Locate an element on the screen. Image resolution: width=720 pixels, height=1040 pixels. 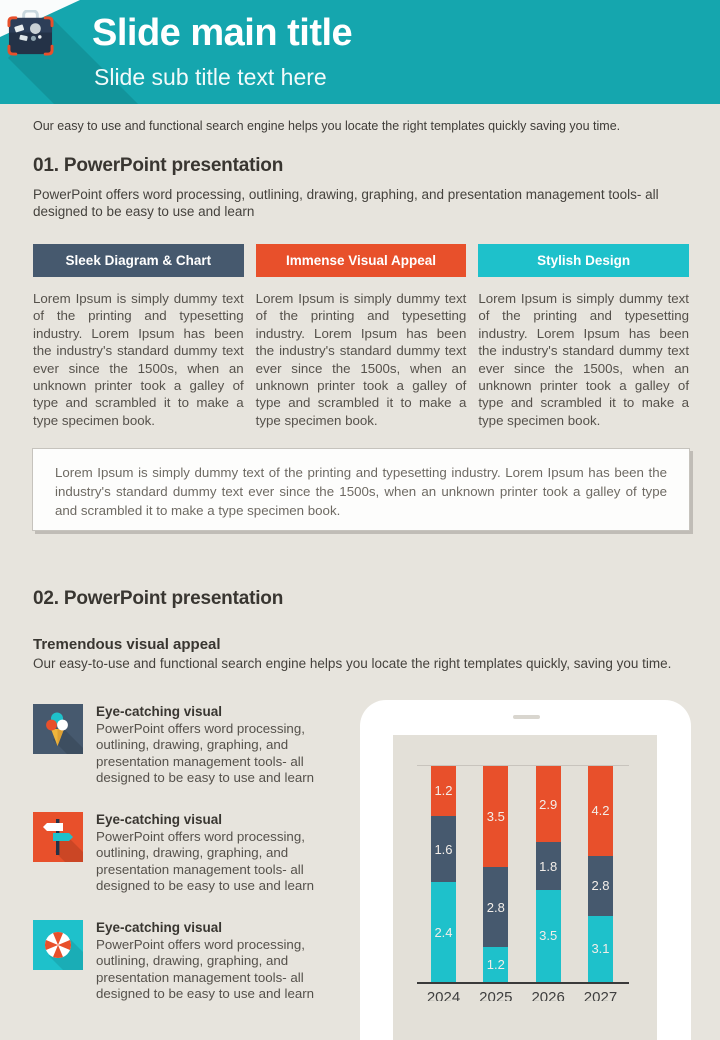
chart-segment-top-orange: 2.9 is located at coordinates (548, 804).